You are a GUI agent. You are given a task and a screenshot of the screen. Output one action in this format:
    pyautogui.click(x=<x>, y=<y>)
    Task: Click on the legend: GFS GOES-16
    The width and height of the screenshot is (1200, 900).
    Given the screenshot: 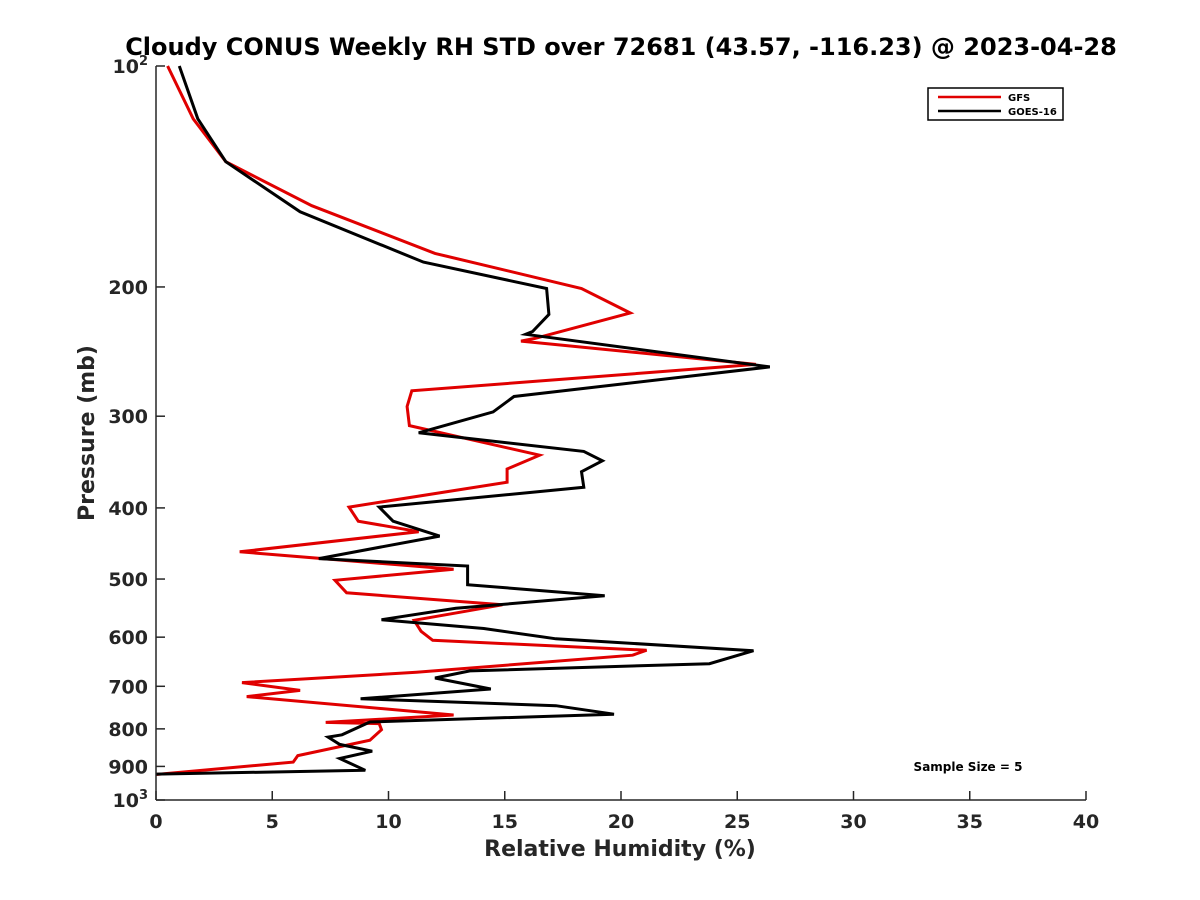 What is the action you would take?
    pyautogui.click(x=995, y=104)
    